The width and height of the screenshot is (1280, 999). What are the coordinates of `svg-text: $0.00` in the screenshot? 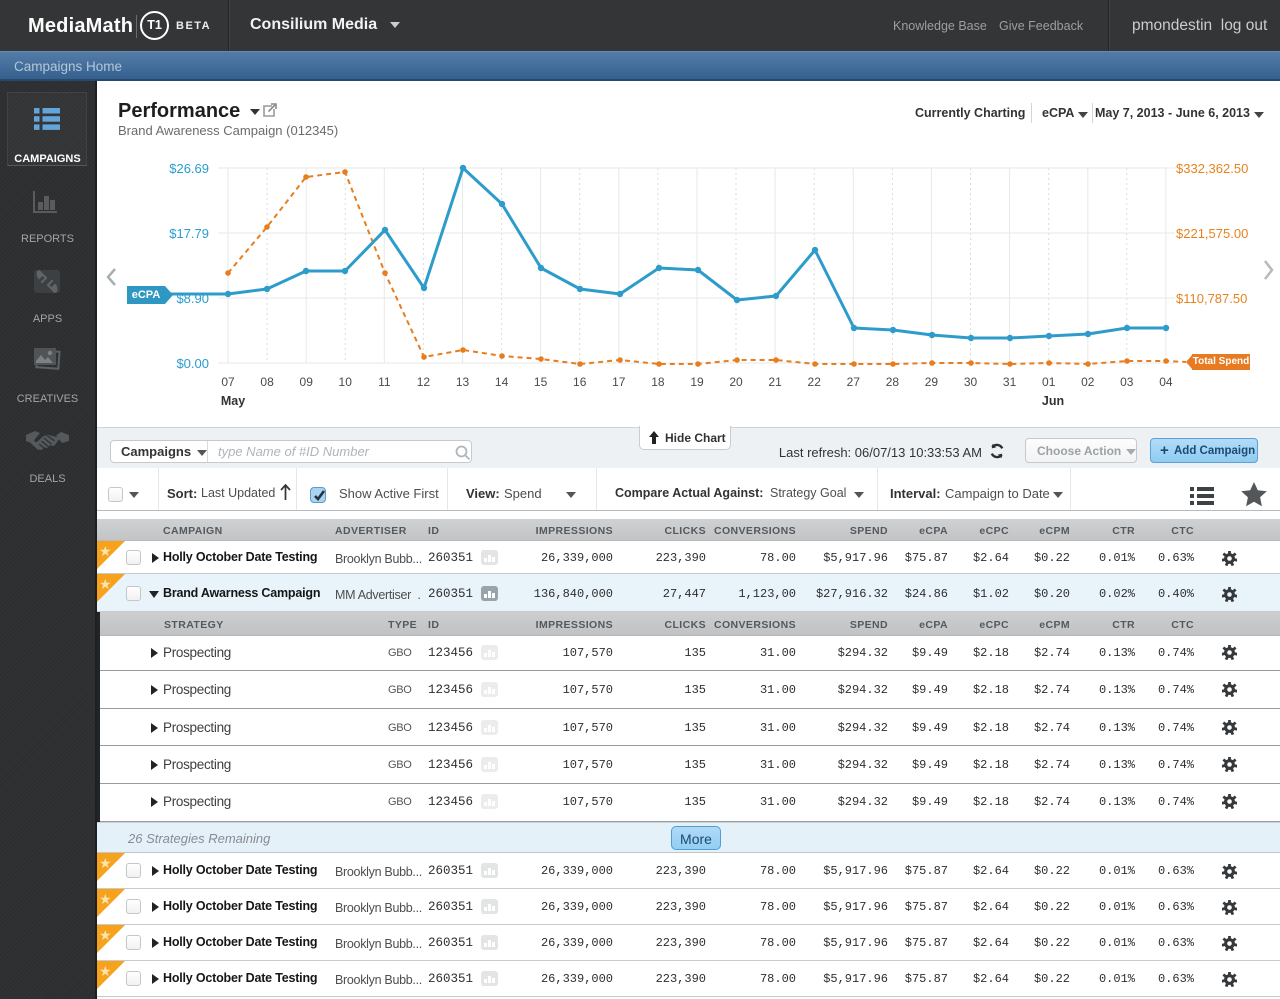 It's located at (192, 363).